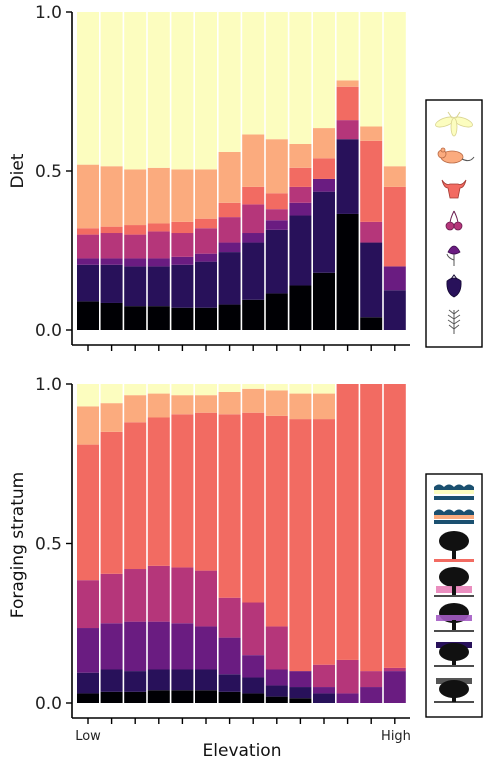 This screenshot has height=759, width=500. I want to click on diet-legend-box, so click(454, 223).